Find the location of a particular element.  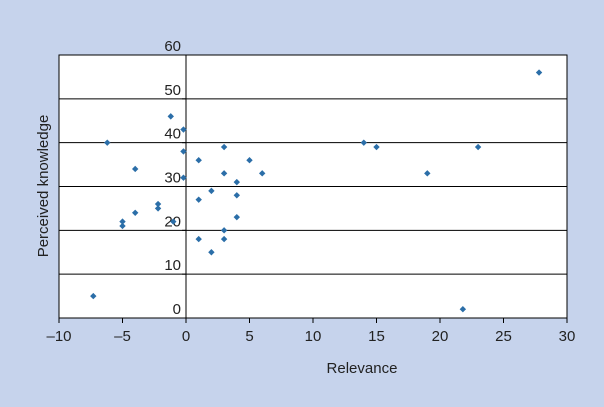

x-tick-label: 5 is located at coordinates (249, 336).